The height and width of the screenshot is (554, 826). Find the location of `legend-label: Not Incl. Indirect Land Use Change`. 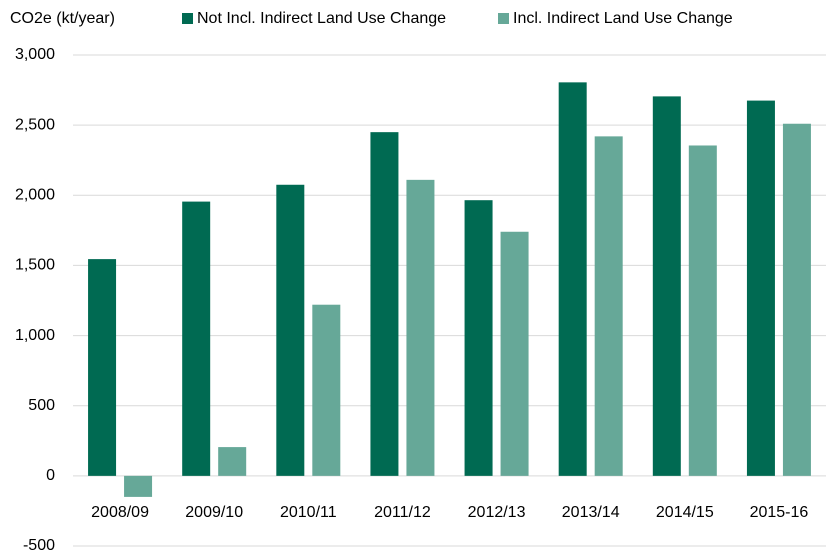

legend-label: Not Incl. Indirect Land Use Change is located at coordinates (321, 18).